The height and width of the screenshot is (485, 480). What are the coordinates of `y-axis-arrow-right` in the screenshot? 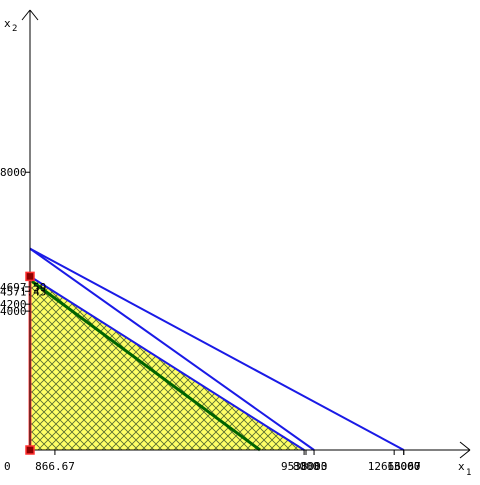 It's located at (34, 15).